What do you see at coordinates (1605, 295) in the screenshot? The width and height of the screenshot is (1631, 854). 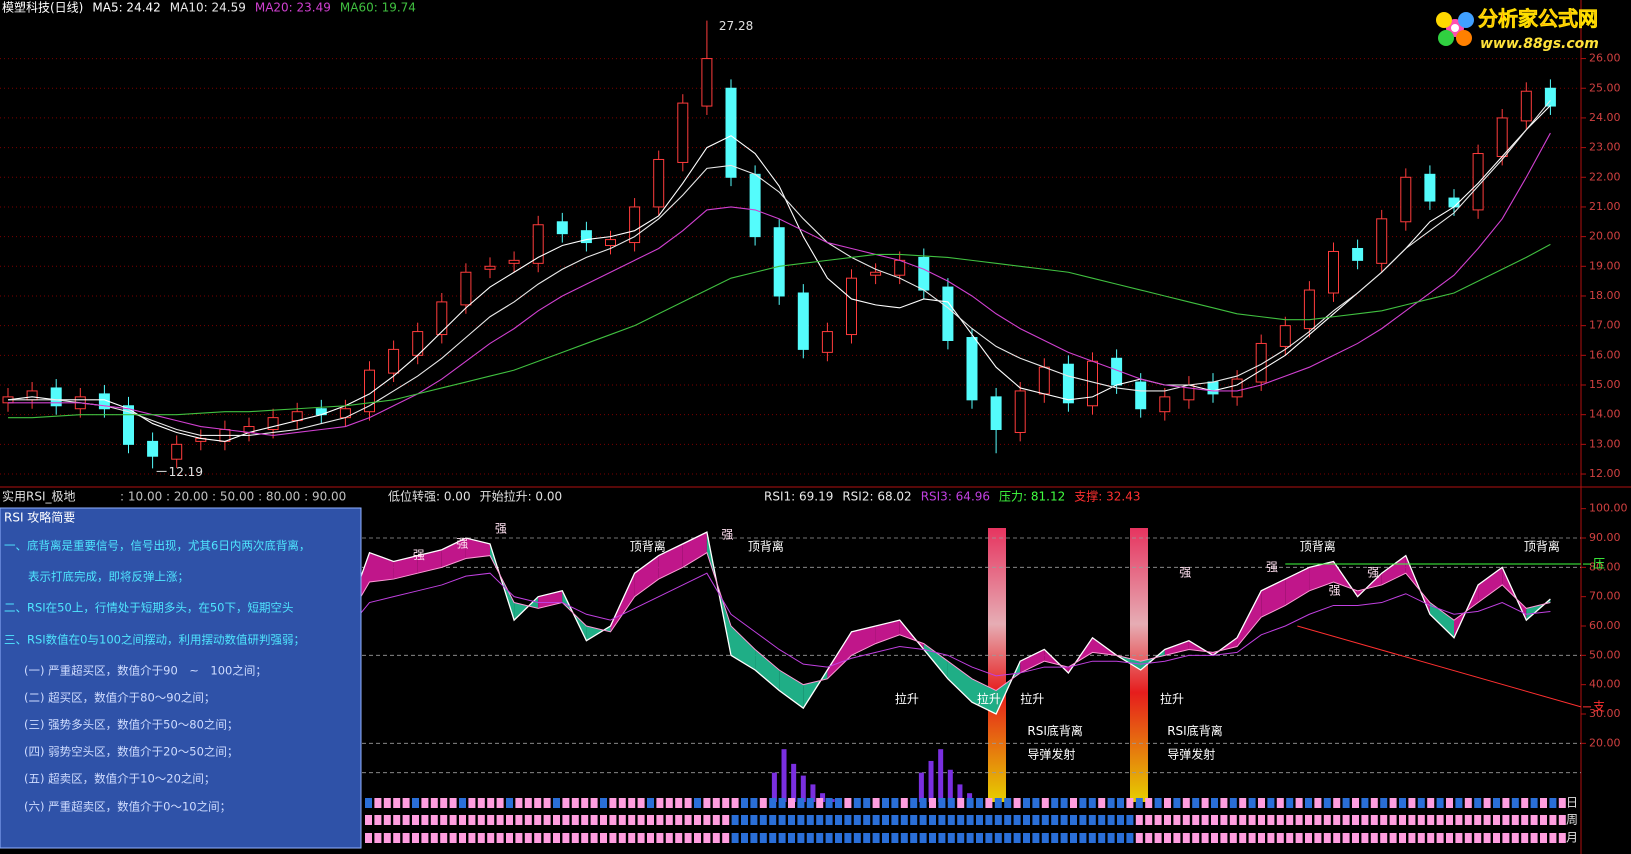 I see `y-tick-label: 18.00` at bounding box center [1605, 295].